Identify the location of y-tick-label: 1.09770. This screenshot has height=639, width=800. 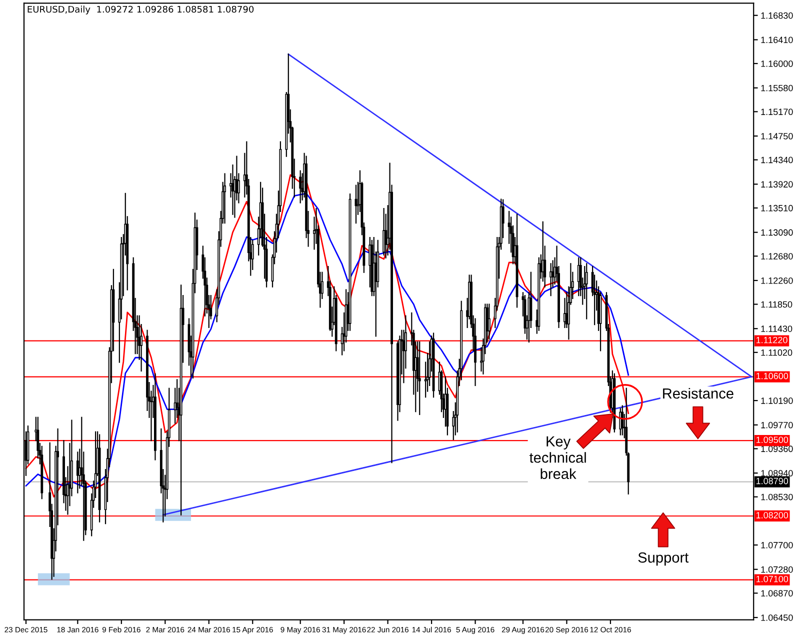
(777, 425).